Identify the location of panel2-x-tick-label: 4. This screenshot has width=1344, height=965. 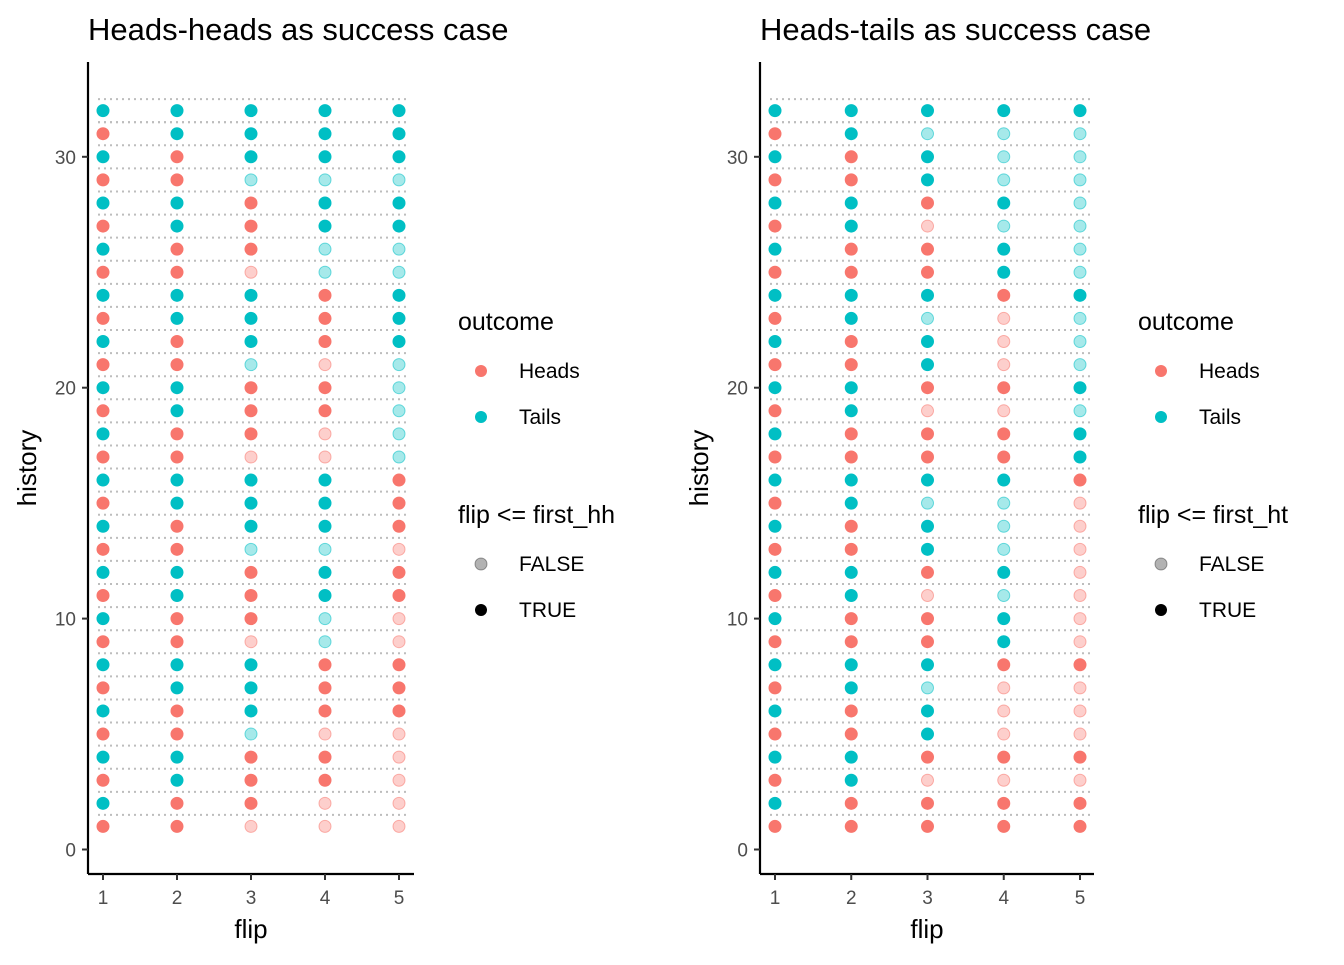
(1003, 898).